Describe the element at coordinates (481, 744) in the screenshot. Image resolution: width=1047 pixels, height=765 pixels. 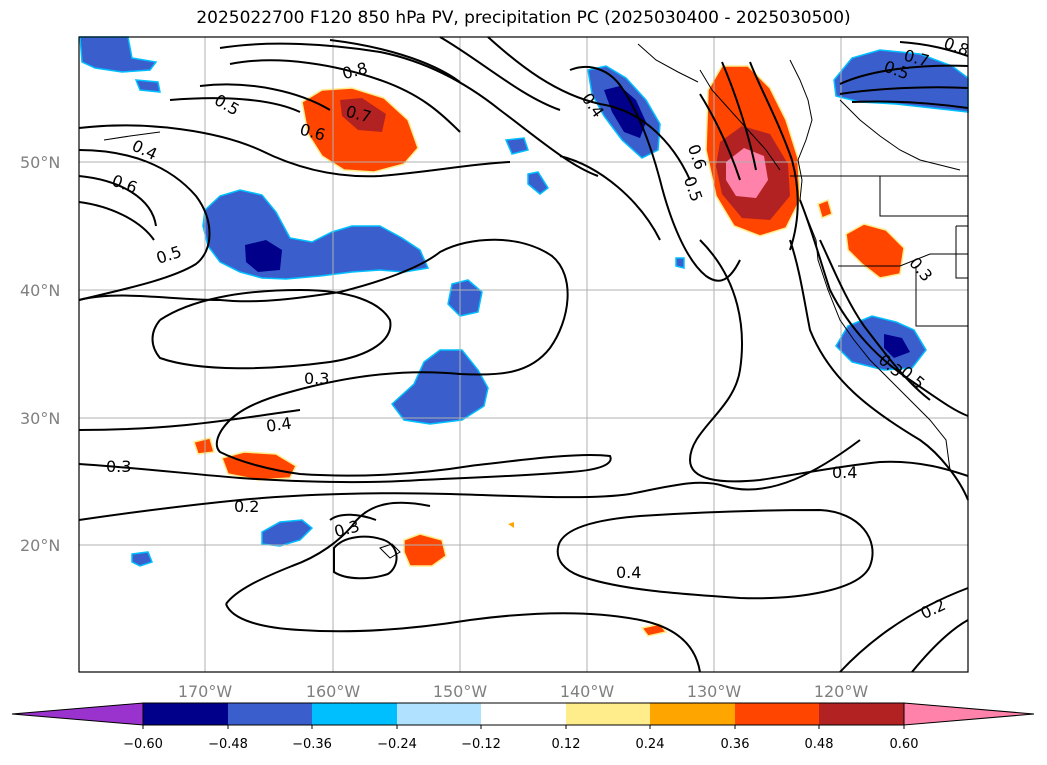
I see `colorbar-tick: −0.12` at that location.